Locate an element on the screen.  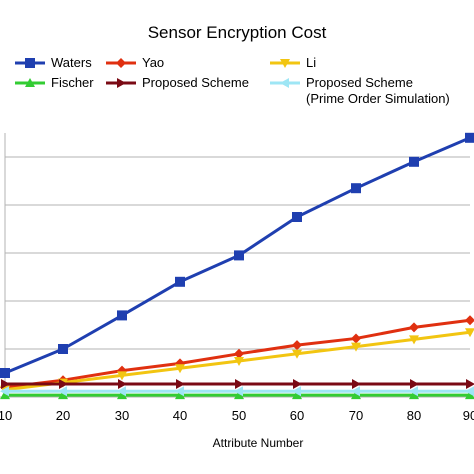
x-tick-label: 60 is located at coordinates (297, 415).